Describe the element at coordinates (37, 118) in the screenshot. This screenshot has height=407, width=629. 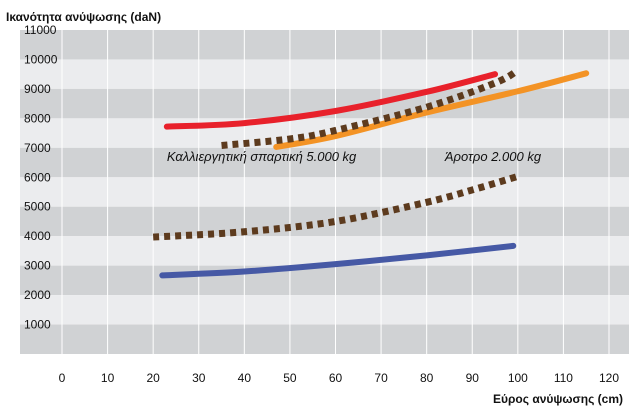
I see `y-tick-label: 8000` at that location.